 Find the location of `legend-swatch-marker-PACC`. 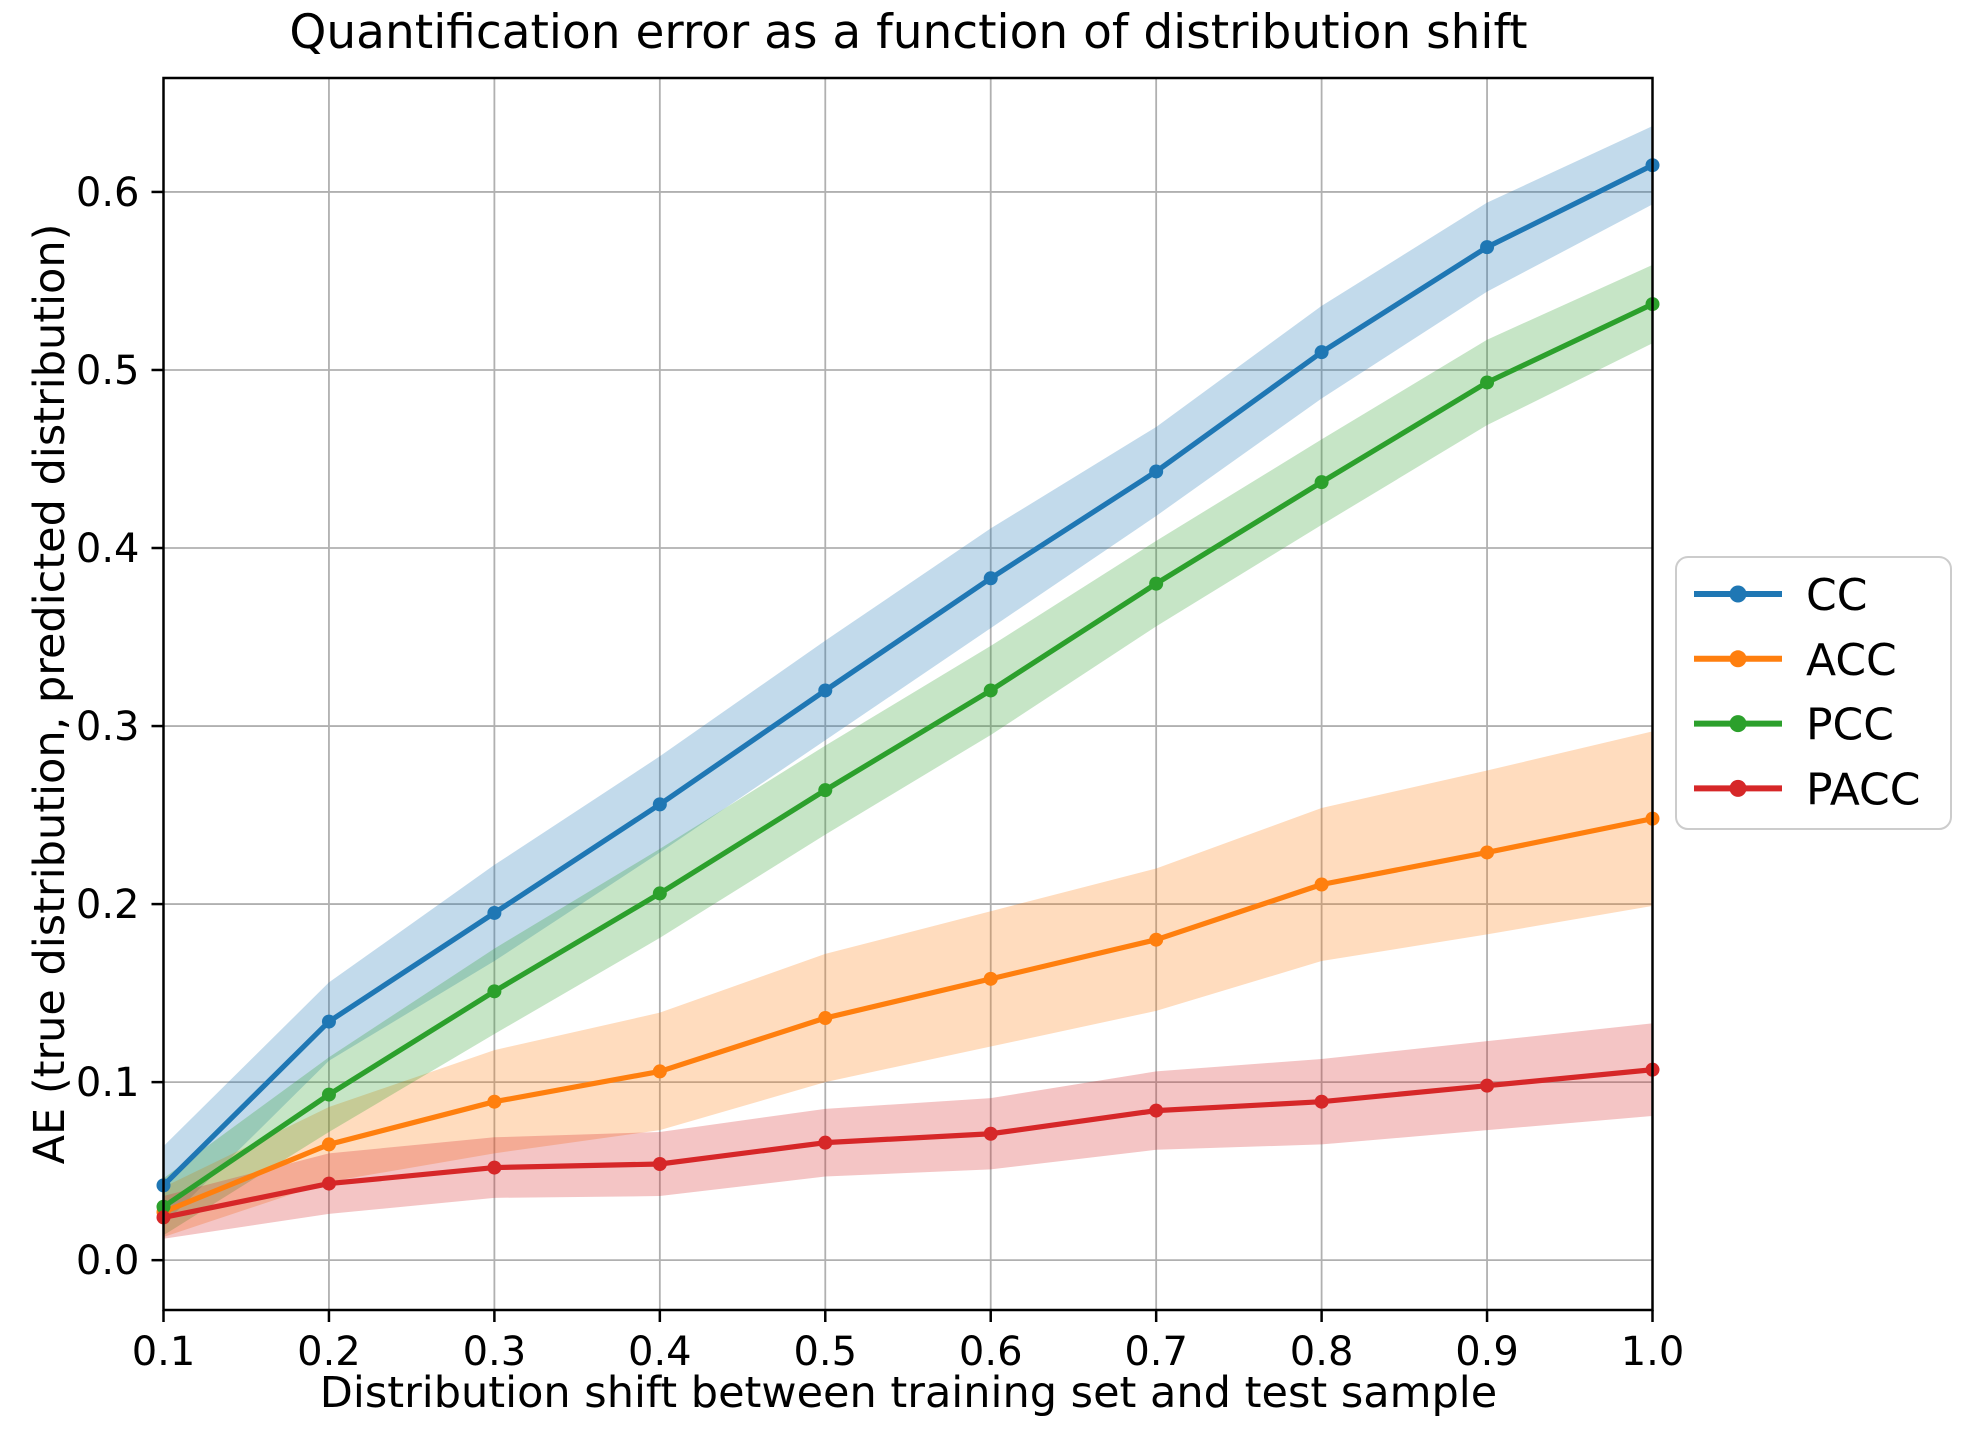

legend-swatch-marker-PACC is located at coordinates (1738, 788).